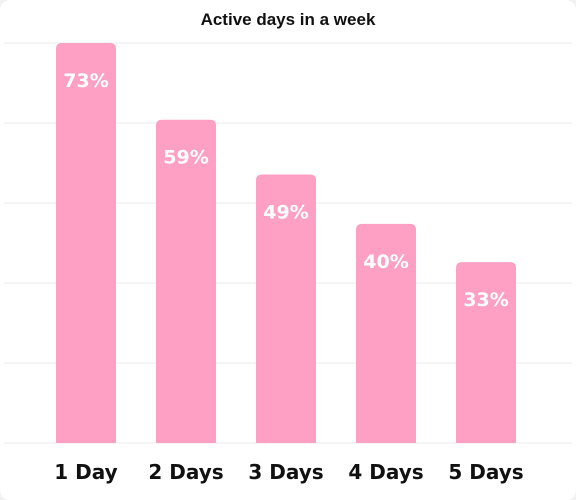 This screenshot has width=576, height=500. What do you see at coordinates (486, 352) in the screenshot?
I see `bar-5-days` at bounding box center [486, 352].